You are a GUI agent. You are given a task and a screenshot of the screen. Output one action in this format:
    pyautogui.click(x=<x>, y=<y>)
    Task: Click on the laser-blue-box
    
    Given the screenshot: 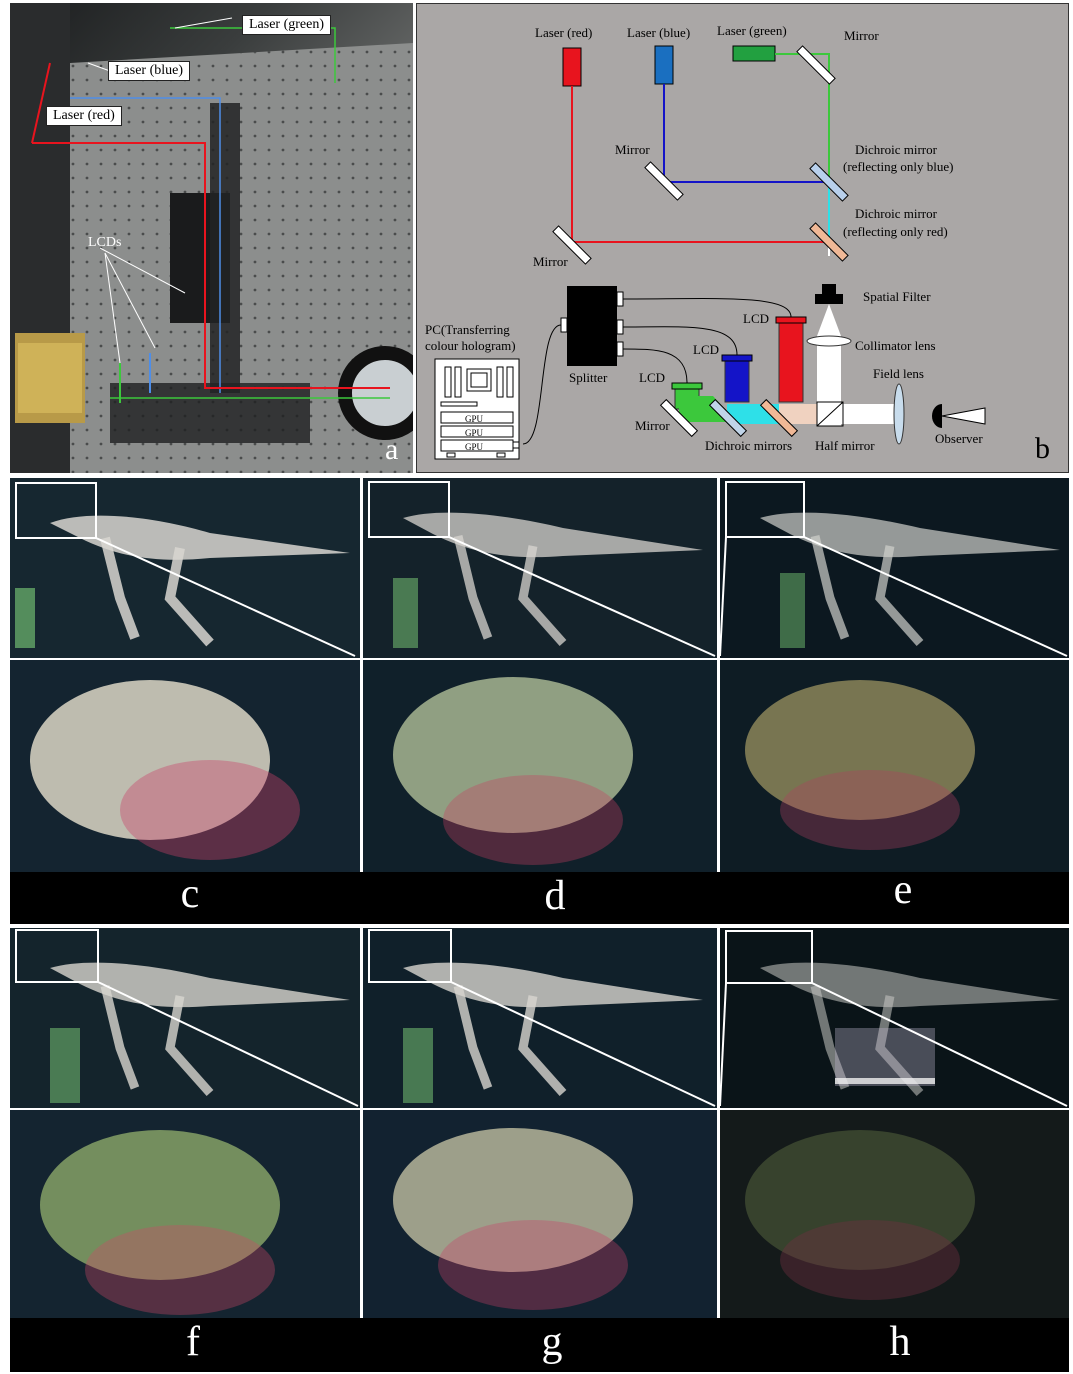 What is the action you would take?
    pyautogui.click(x=664, y=65)
    